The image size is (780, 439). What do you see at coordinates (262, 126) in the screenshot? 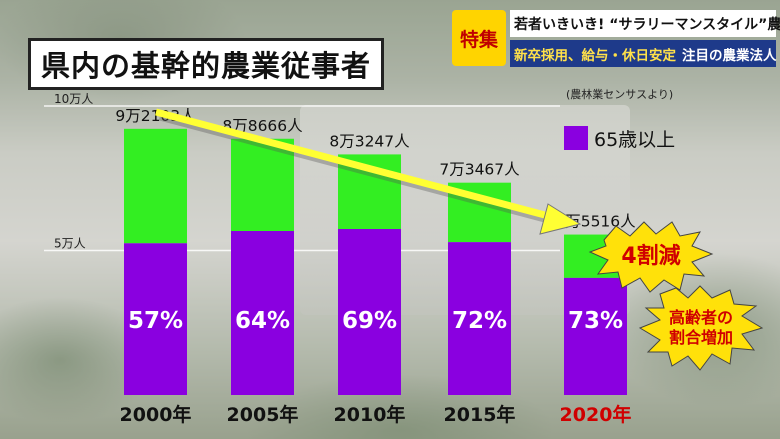
I see `total-label-1: 8万8666人` at bounding box center [262, 126].